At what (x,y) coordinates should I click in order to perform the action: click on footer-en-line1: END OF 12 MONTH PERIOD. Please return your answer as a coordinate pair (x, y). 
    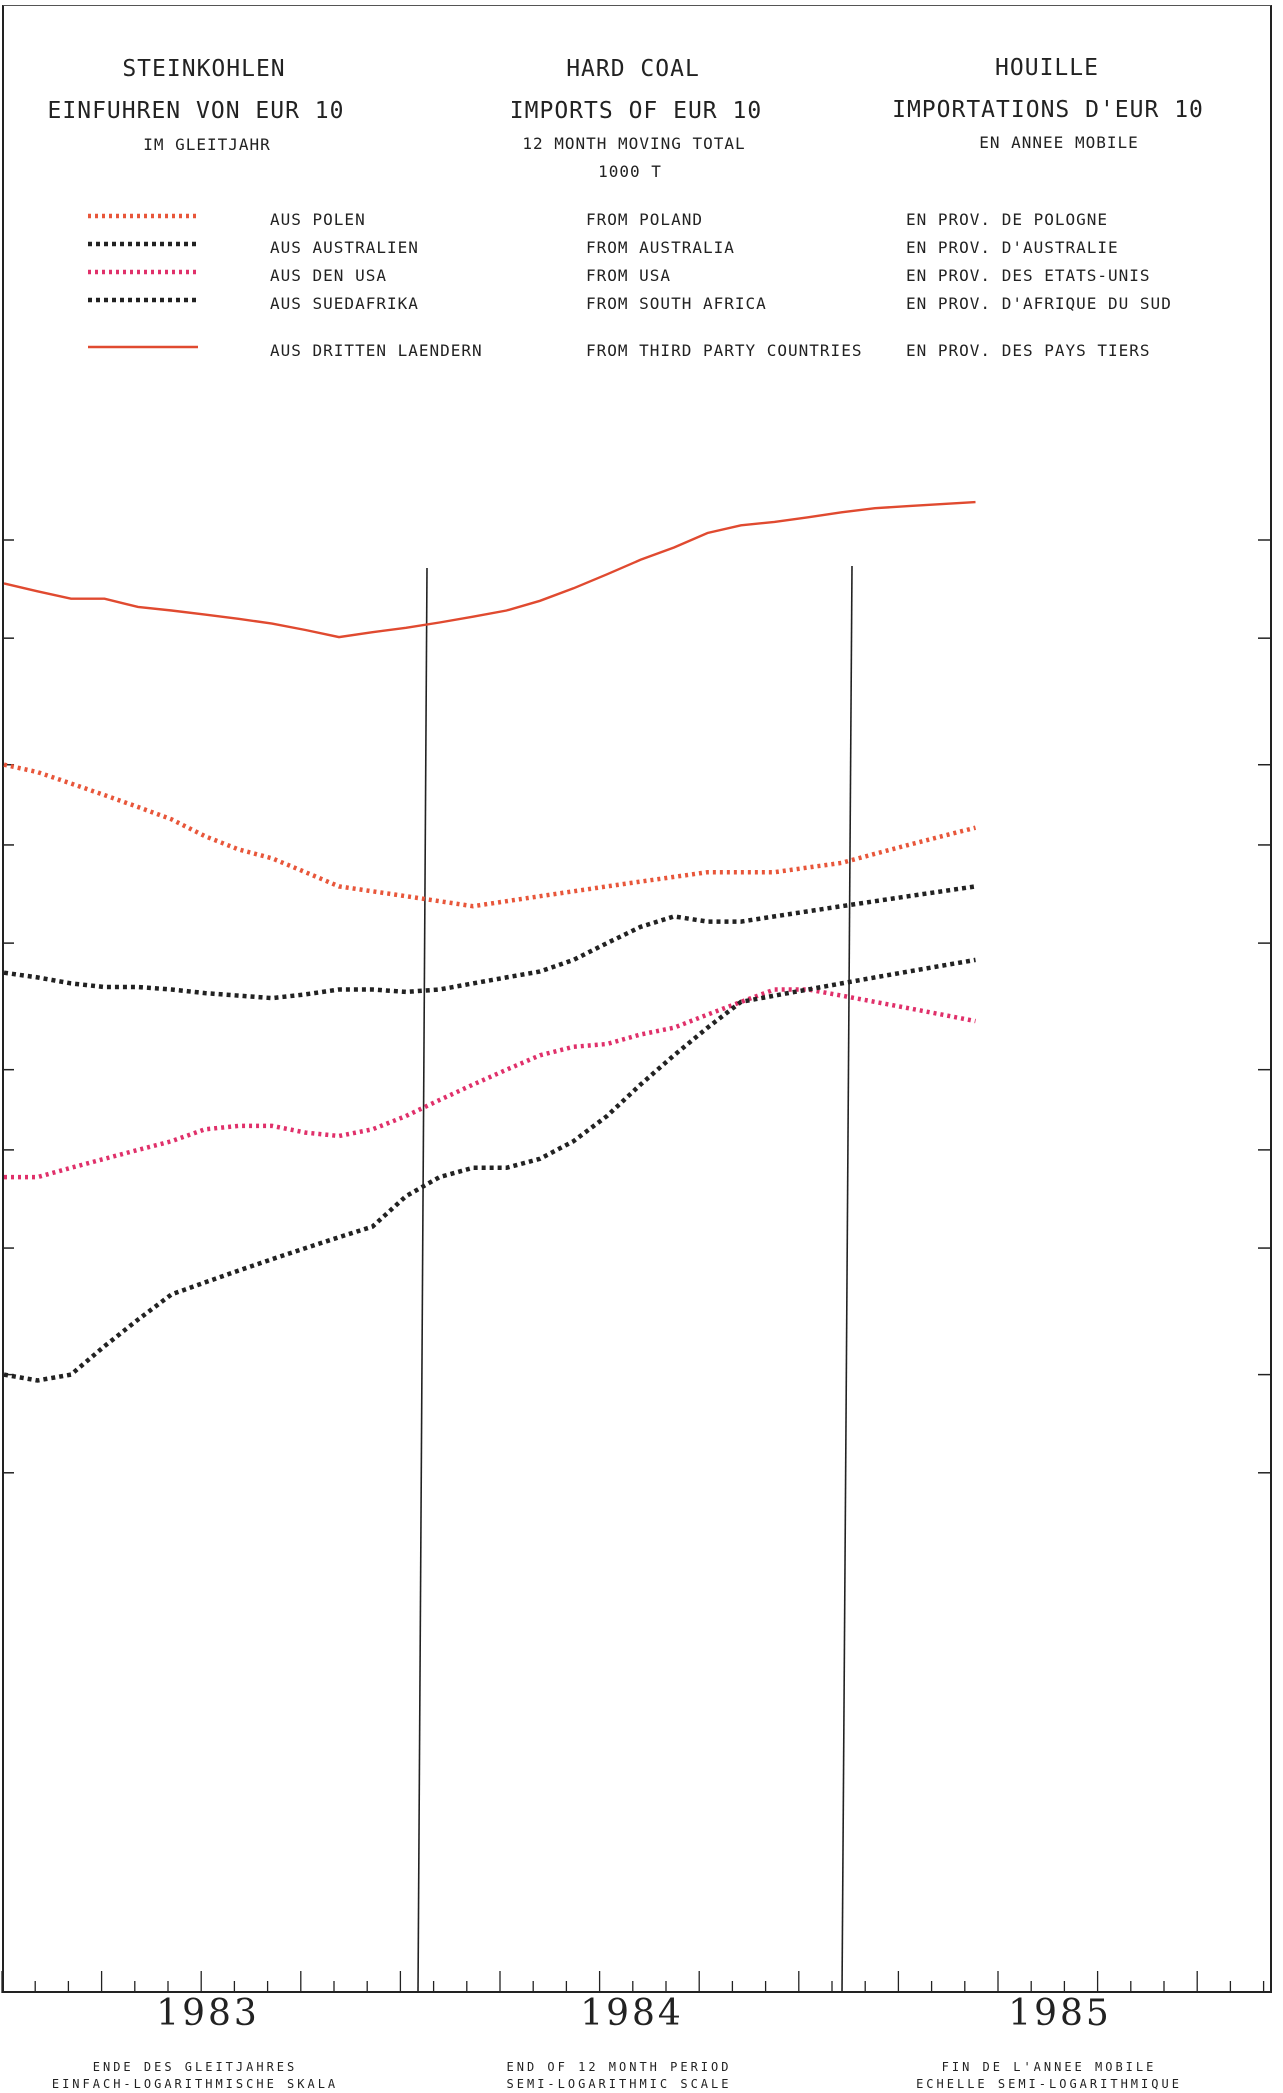
    Looking at the image, I should click on (619, 2067).